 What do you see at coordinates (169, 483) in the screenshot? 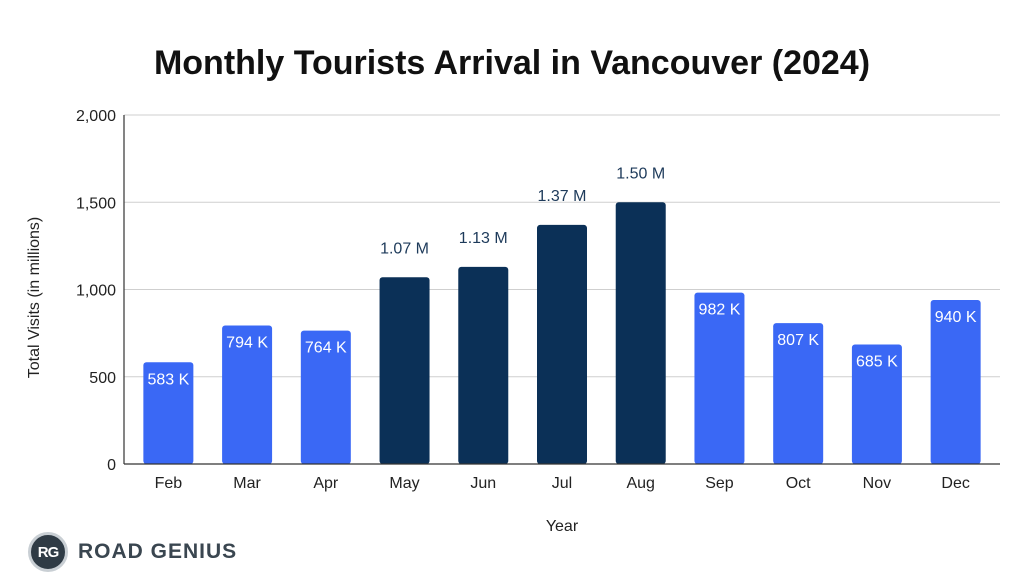
I see `x-tick-label: Feb` at bounding box center [169, 483].